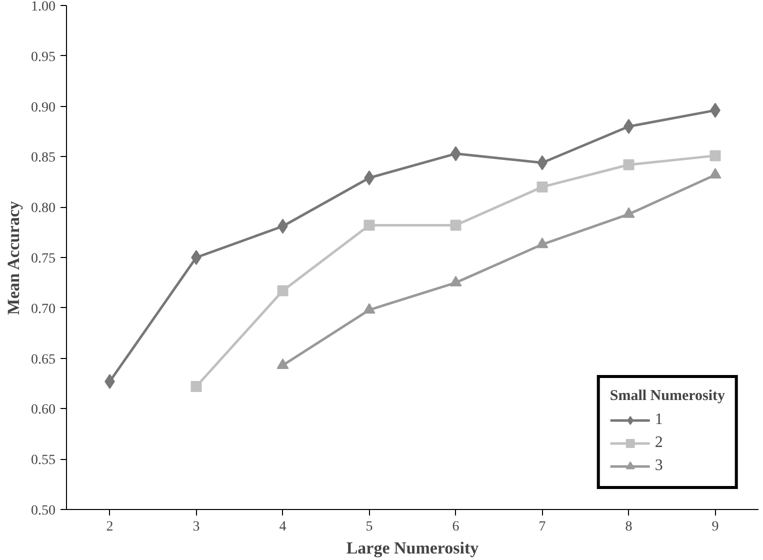 The image size is (763, 560). What do you see at coordinates (413, 548) in the screenshot?
I see `x-axis-title: Large Numerosity` at bounding box center [413, 548].